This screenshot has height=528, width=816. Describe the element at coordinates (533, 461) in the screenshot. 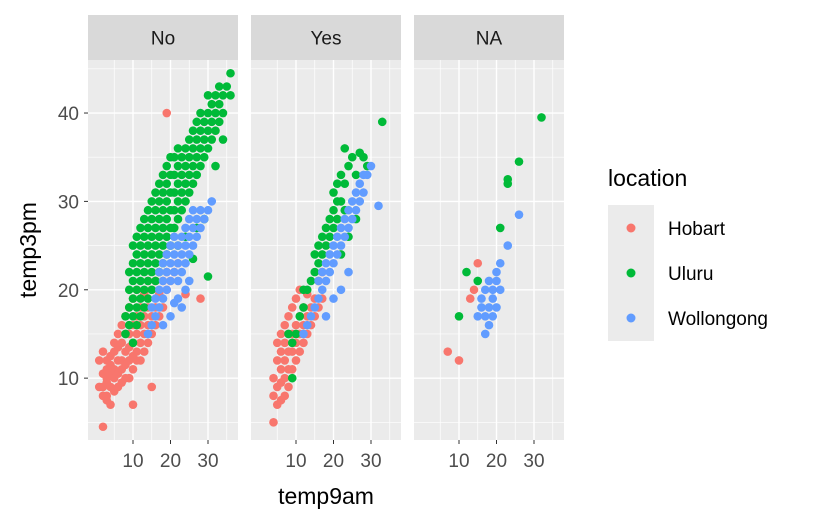

I see `x-tick-label: 30` at that location.